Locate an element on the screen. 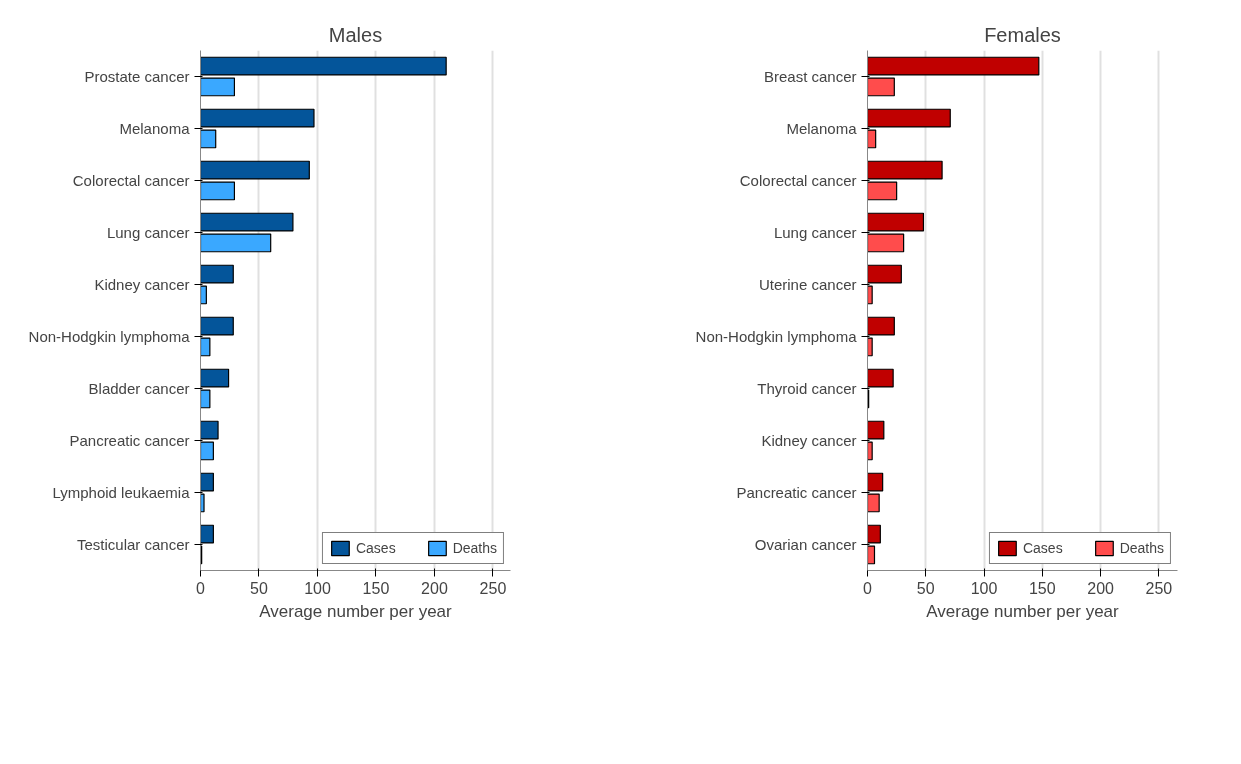  y-tick-label: Ovarian cancer is located at coordinates (805, 544).